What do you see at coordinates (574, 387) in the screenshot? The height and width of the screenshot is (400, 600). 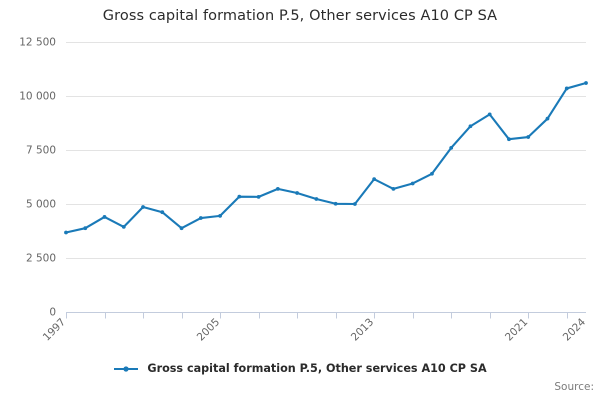 I see `source-label: Source:` at bounding box center [574, 387].